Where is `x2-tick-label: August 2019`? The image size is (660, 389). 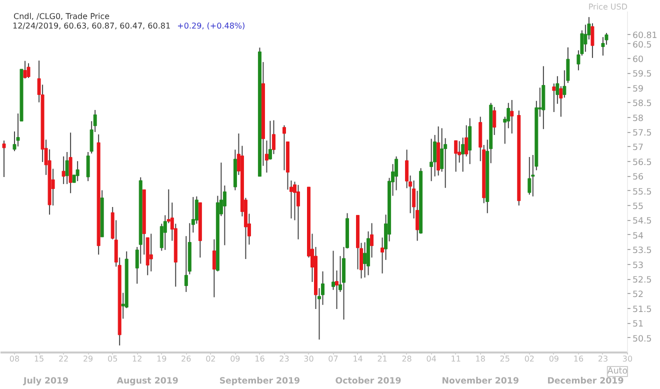
x2-tick-label: August 2019 is located at coordinates (147, 381).